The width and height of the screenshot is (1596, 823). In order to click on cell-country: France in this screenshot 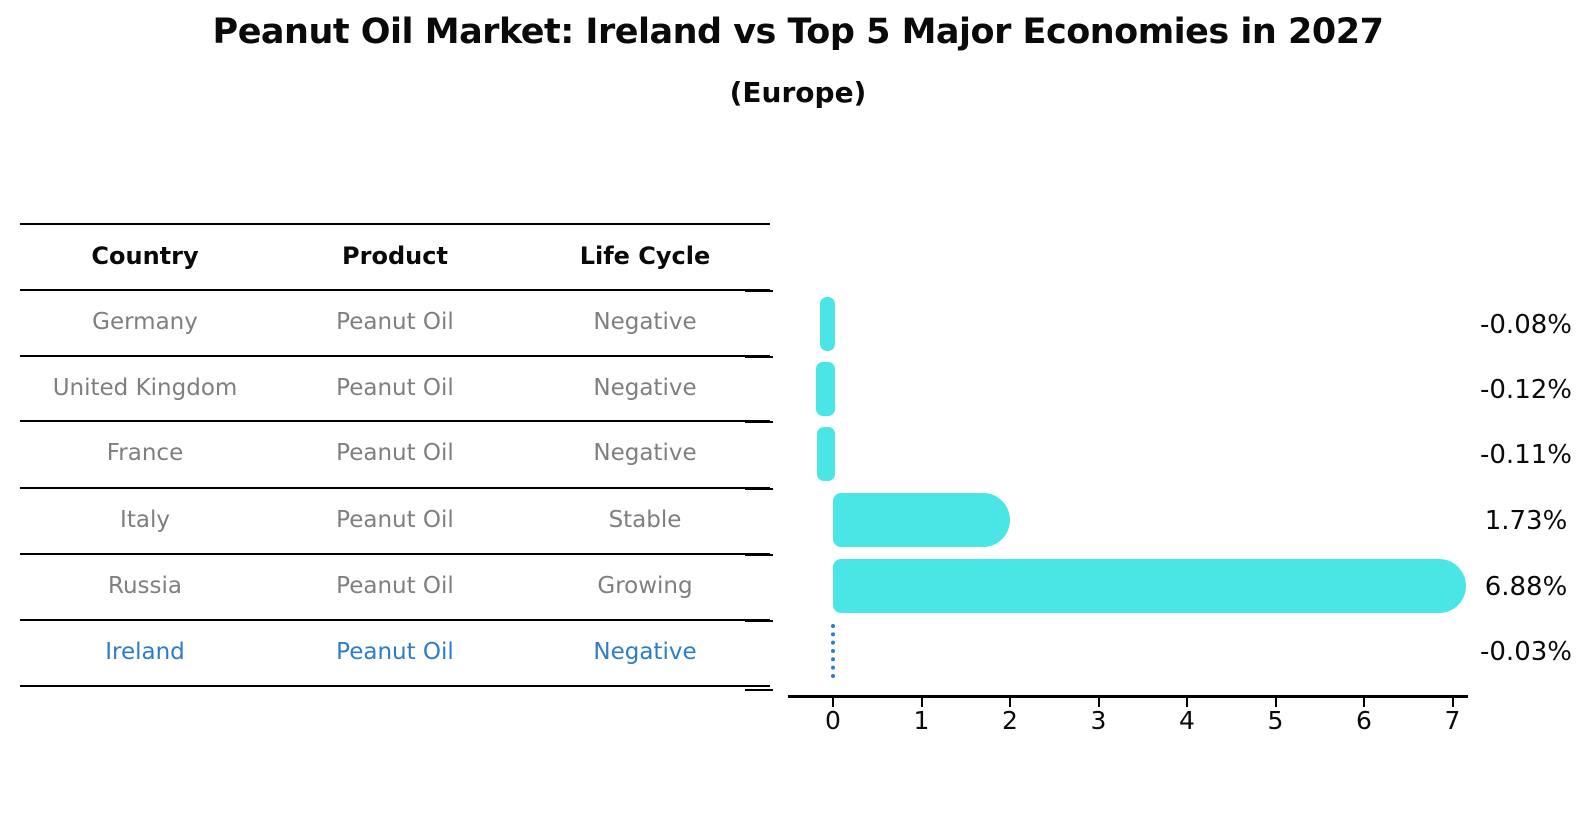, I will do `click(145, 453)`.